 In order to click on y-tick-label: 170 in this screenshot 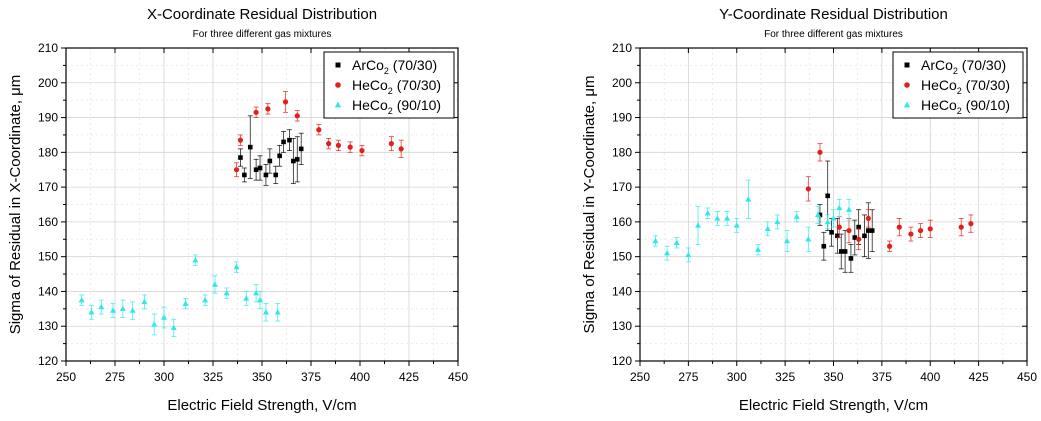, I will do `click(48, 187)`.